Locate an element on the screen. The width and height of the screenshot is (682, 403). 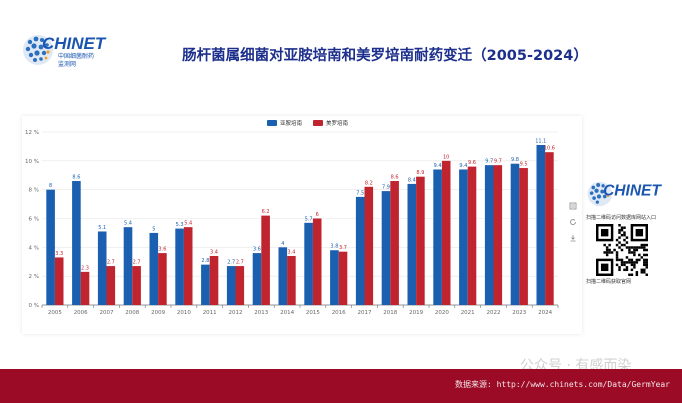
x-tick-label: 2016 is located at coordinates (339, 313).